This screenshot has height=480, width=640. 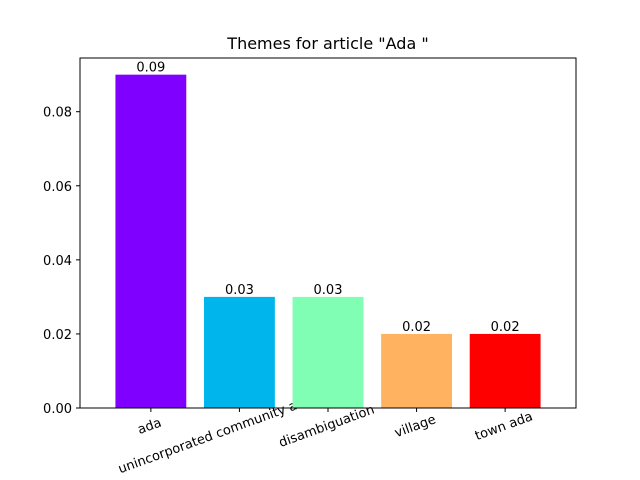 What do you see at coordinates (150, 427) in the screenshot?
I see `x-tick-label: ada` at bounding box center [150, 427].